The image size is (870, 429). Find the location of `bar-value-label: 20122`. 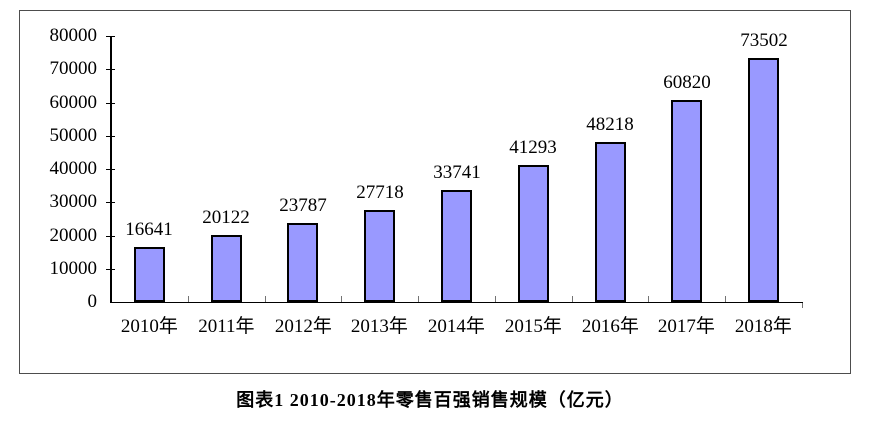

bar-value-label: 20122 is located at coordinates (226, 217).